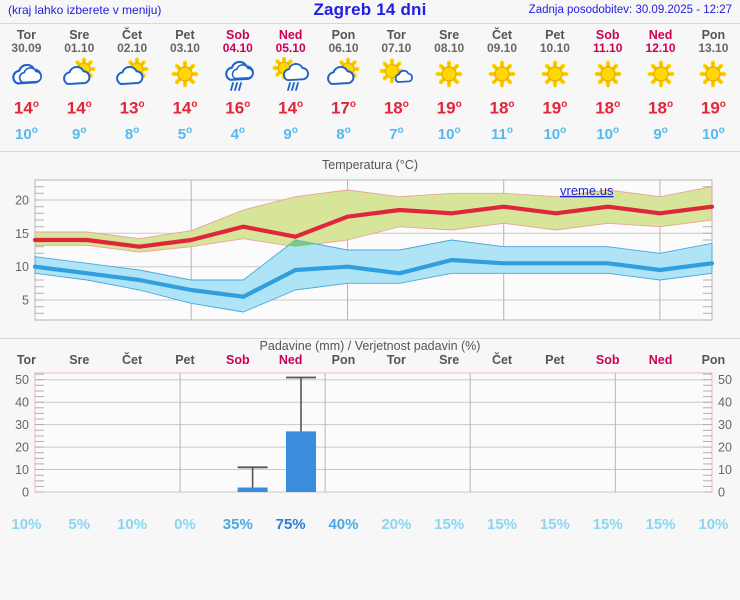  I want to click on precip-probability: 75%, so click(290, 524).